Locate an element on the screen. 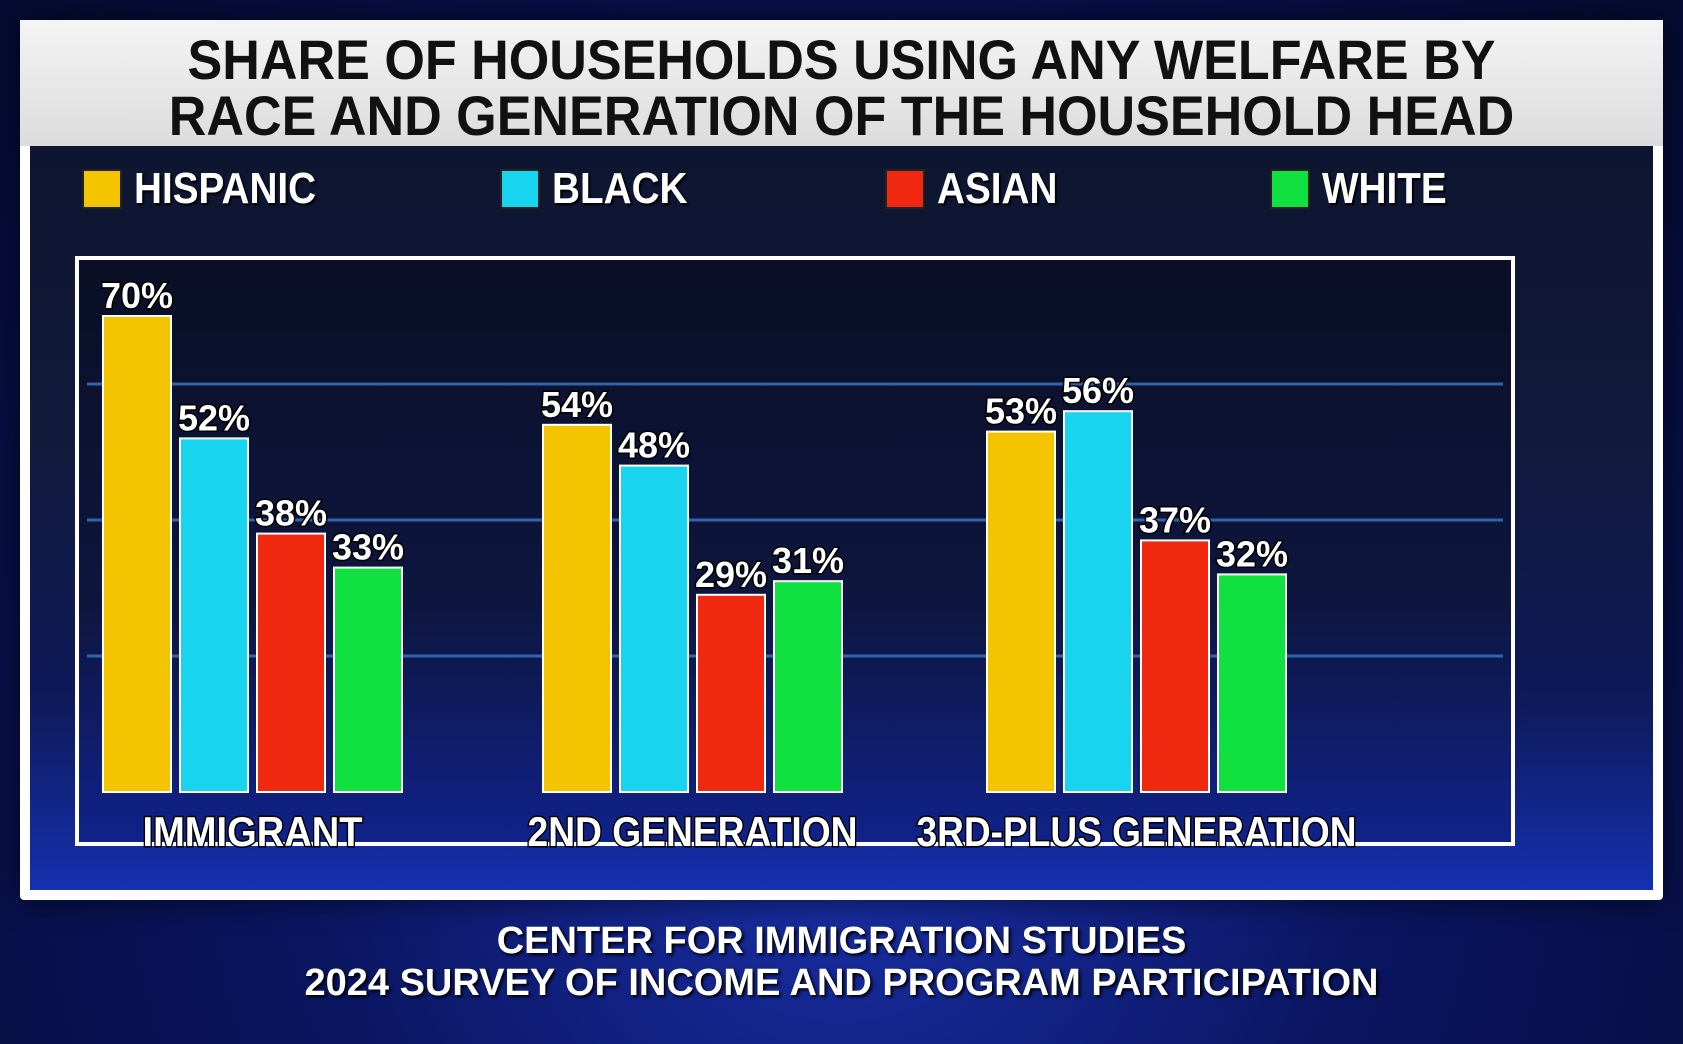 The image size is (1683, 1044). legend-swatch-black is located at coordinates (520, 189).